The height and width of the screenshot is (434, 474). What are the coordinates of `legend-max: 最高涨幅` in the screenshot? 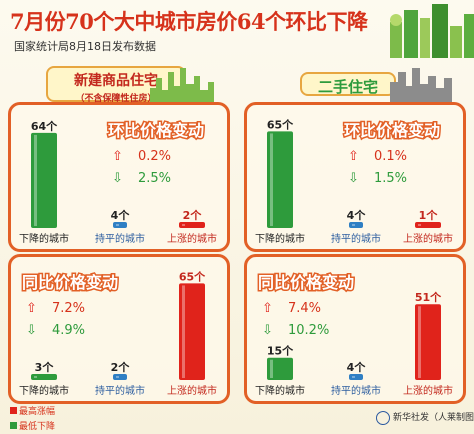 It's located at (32, 410).